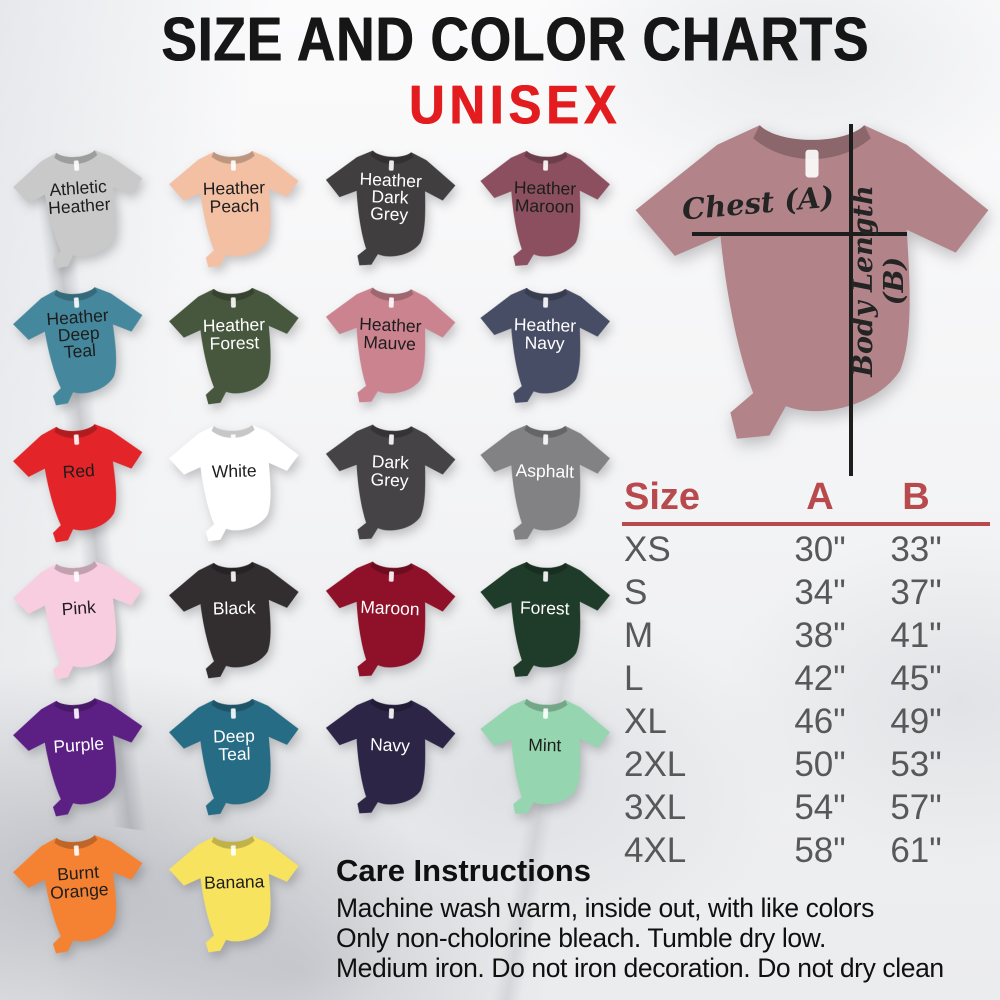  Describe the element at coordinates (820, 850) in the screenshot. I see `chest-cell: 58"` at that location.